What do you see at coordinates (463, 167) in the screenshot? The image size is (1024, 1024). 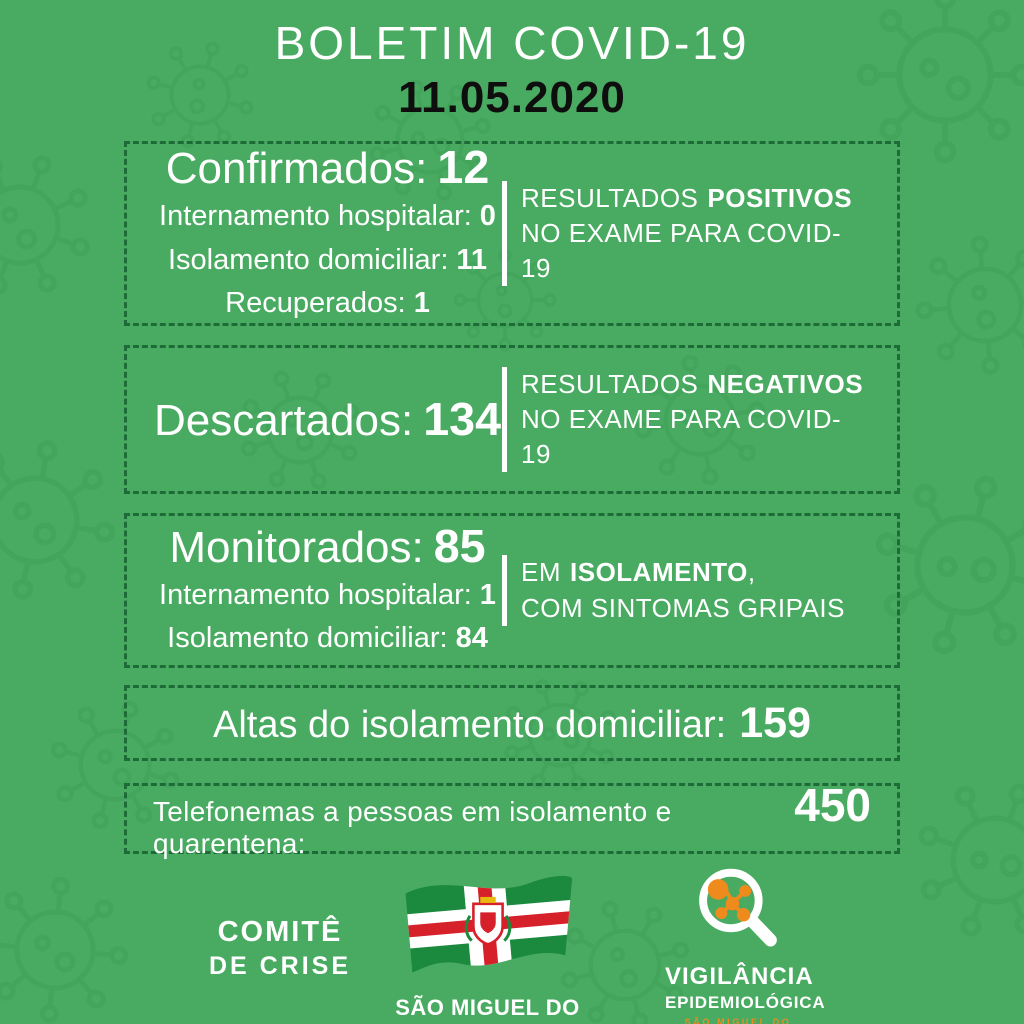 I see `confirmed-value: 12` at bounding box center [463, 167].